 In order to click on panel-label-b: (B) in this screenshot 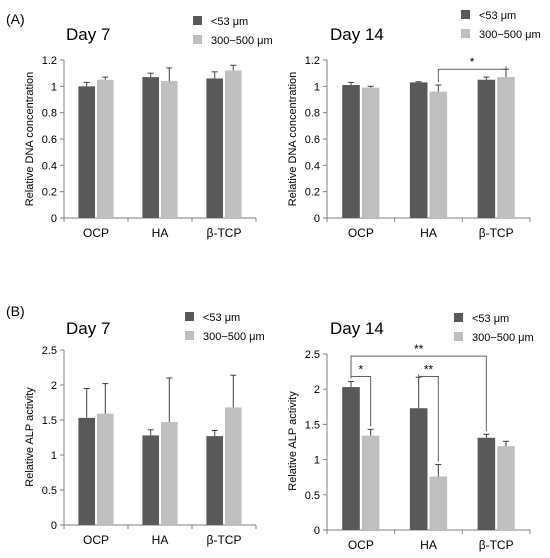, I will do `click(15, 311)`.